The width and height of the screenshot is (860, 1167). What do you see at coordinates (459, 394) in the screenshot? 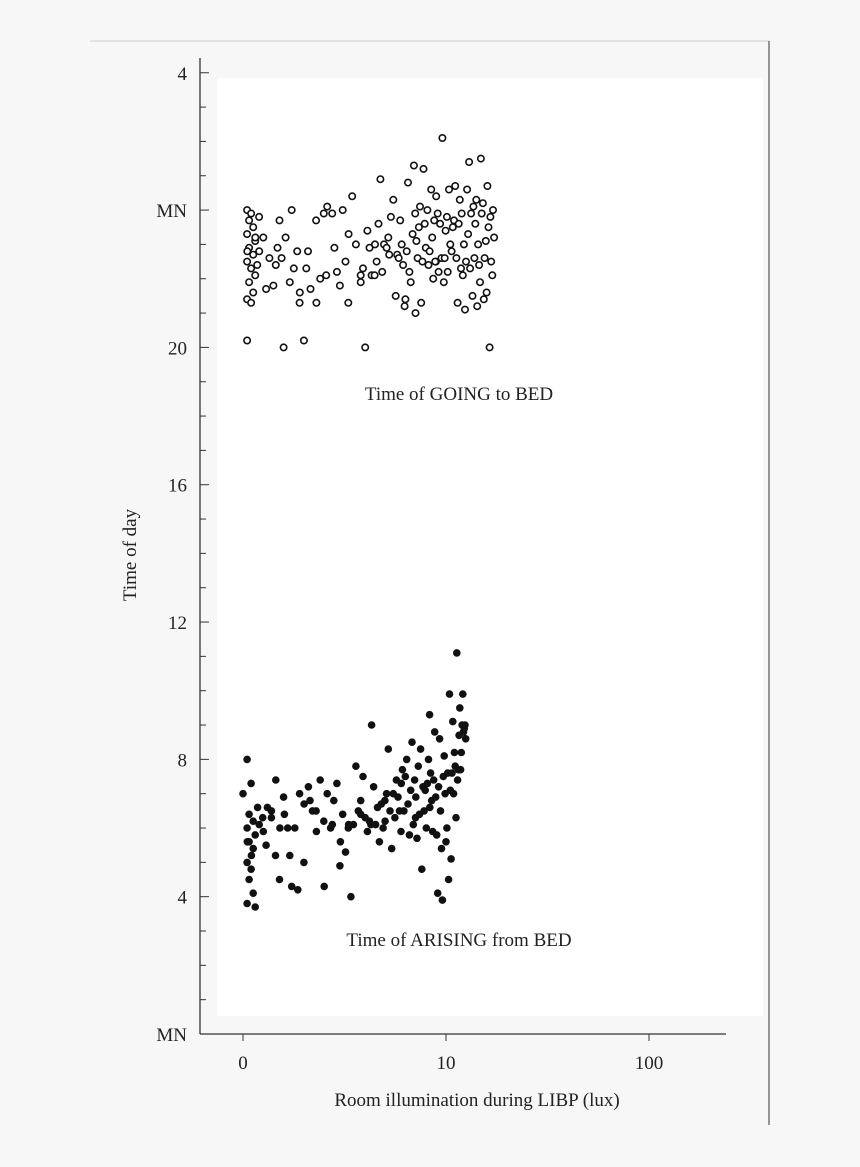
I see `annotation-going-to-bed: Time of GOING to BED` at bounding box center [459, 394].